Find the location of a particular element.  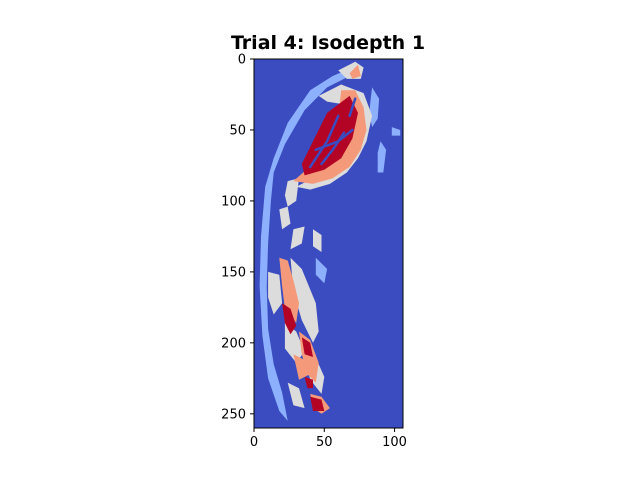

y-tick-label: 50 is located at coordinates (237, 130).